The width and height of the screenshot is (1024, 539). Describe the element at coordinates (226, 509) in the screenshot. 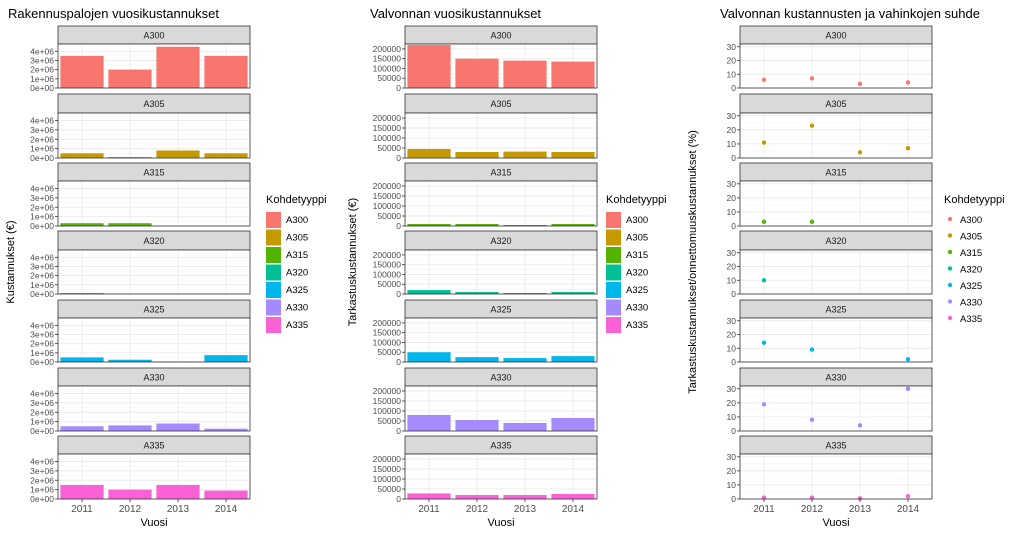

I see `x-tick-label: 2014` at that location.